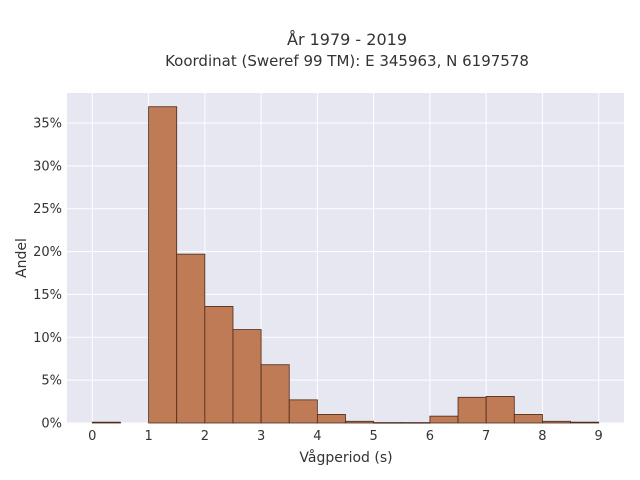  What do you see at coordinates (47, 274) in the screenshot?
I see `y-axis-ticks: 0% 5% 10% 15% 20% 25% 30% 35%` at bounding box center [47, 274].